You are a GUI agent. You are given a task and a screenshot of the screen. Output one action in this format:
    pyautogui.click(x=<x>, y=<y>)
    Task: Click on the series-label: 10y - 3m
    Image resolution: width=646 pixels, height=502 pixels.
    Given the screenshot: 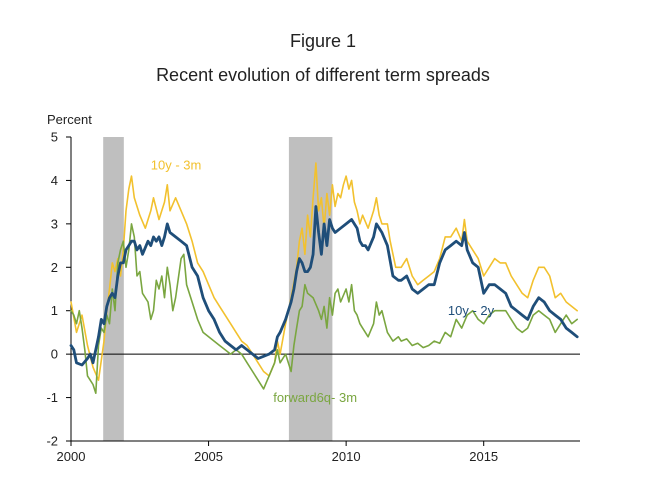 What is the action you would take?
    pyautogui.click(x=176, y=165)
    